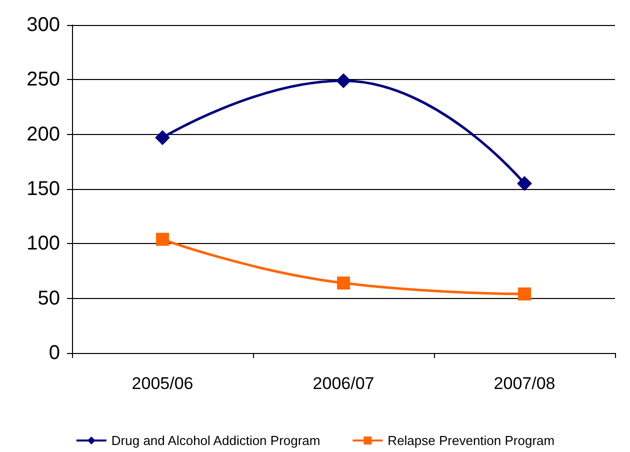 This screenshot has width=630, height=452. I want to click on x-tick-label: 2007/08, so click(525, 383).